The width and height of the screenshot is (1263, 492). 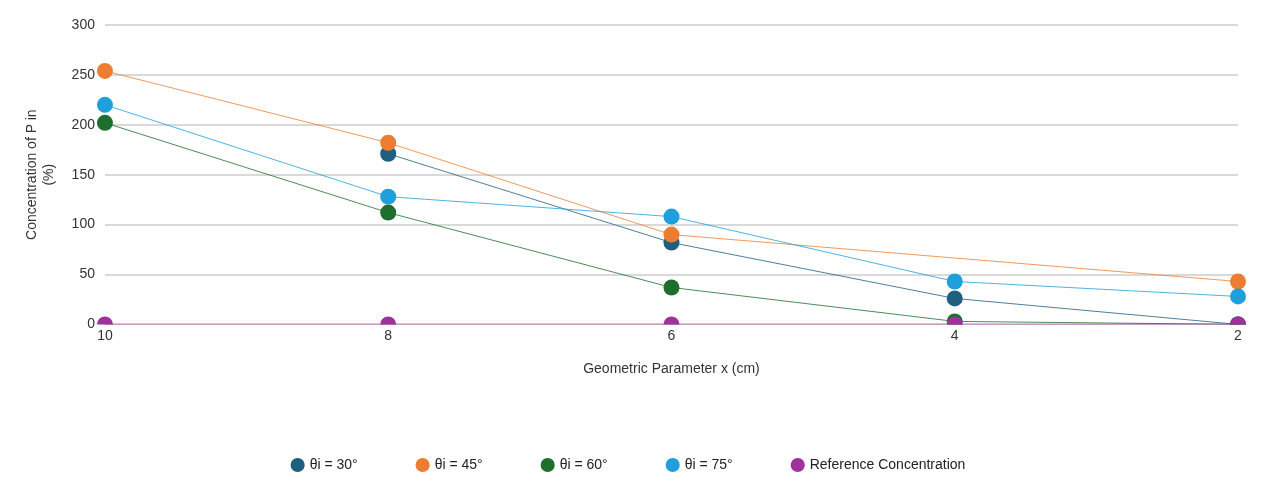 What do you see at coordinates (333, 463) in the screenshot?
I see `legend-label: θi = 30°` at bounding box center [333, 463].